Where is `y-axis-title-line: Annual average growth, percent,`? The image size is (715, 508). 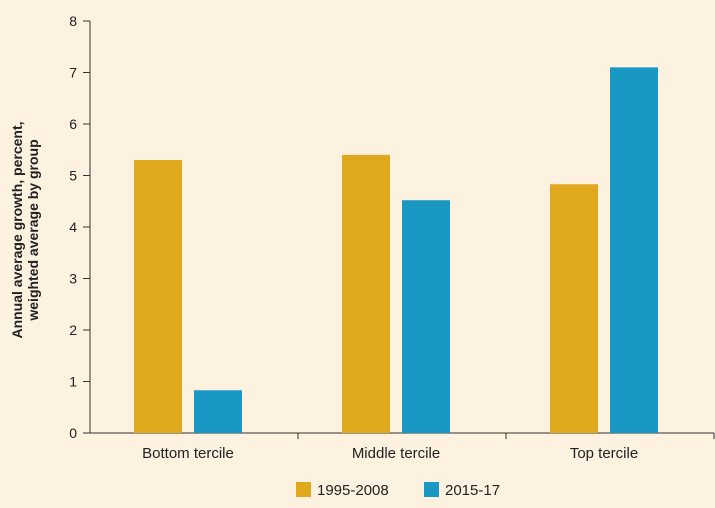
y-axis-title-line: Annual average growth, percent, is located at coordinates (17, 229).